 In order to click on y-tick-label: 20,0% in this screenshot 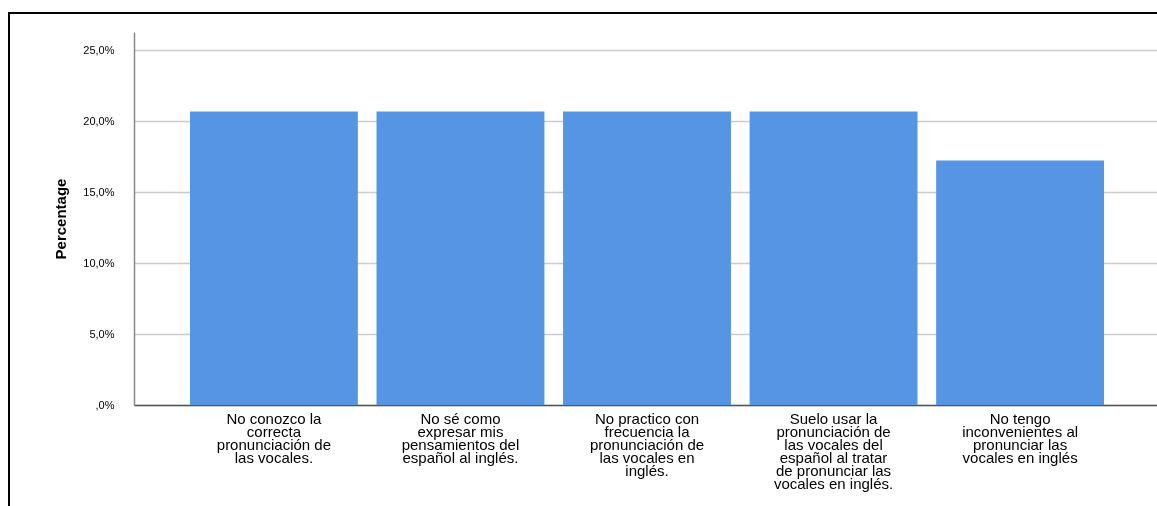, I will do `click(99, 120)`.